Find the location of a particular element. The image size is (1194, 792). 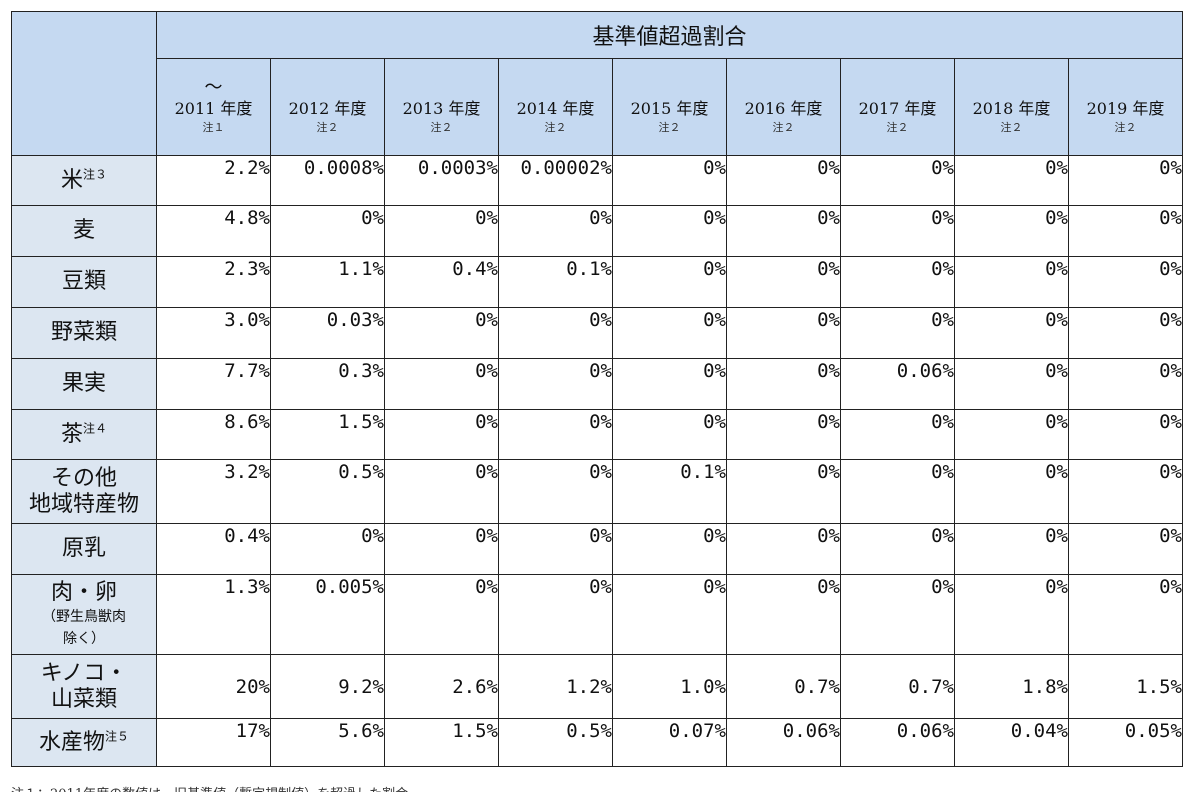

row-label-cell: 肉・卵 （野生鳥獣肉 除く） is located at coordinates (84, 614).